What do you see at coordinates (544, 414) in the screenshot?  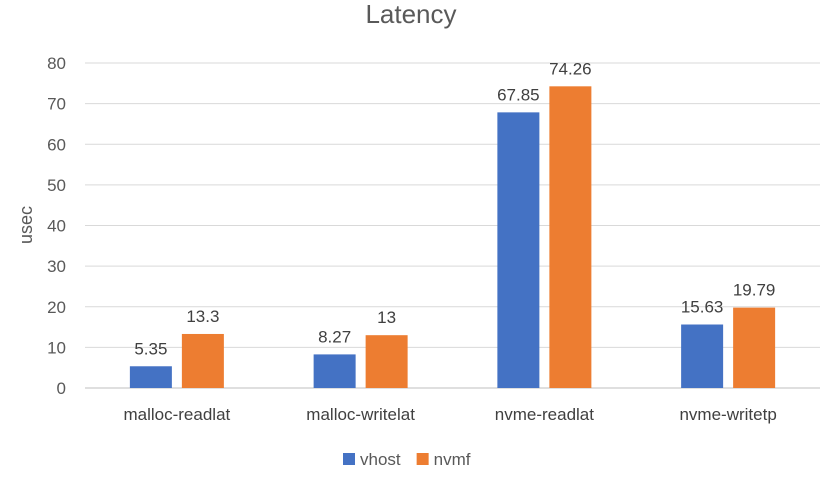 I see `category-label: nvme-readlat` at bounding box center [544, 414].